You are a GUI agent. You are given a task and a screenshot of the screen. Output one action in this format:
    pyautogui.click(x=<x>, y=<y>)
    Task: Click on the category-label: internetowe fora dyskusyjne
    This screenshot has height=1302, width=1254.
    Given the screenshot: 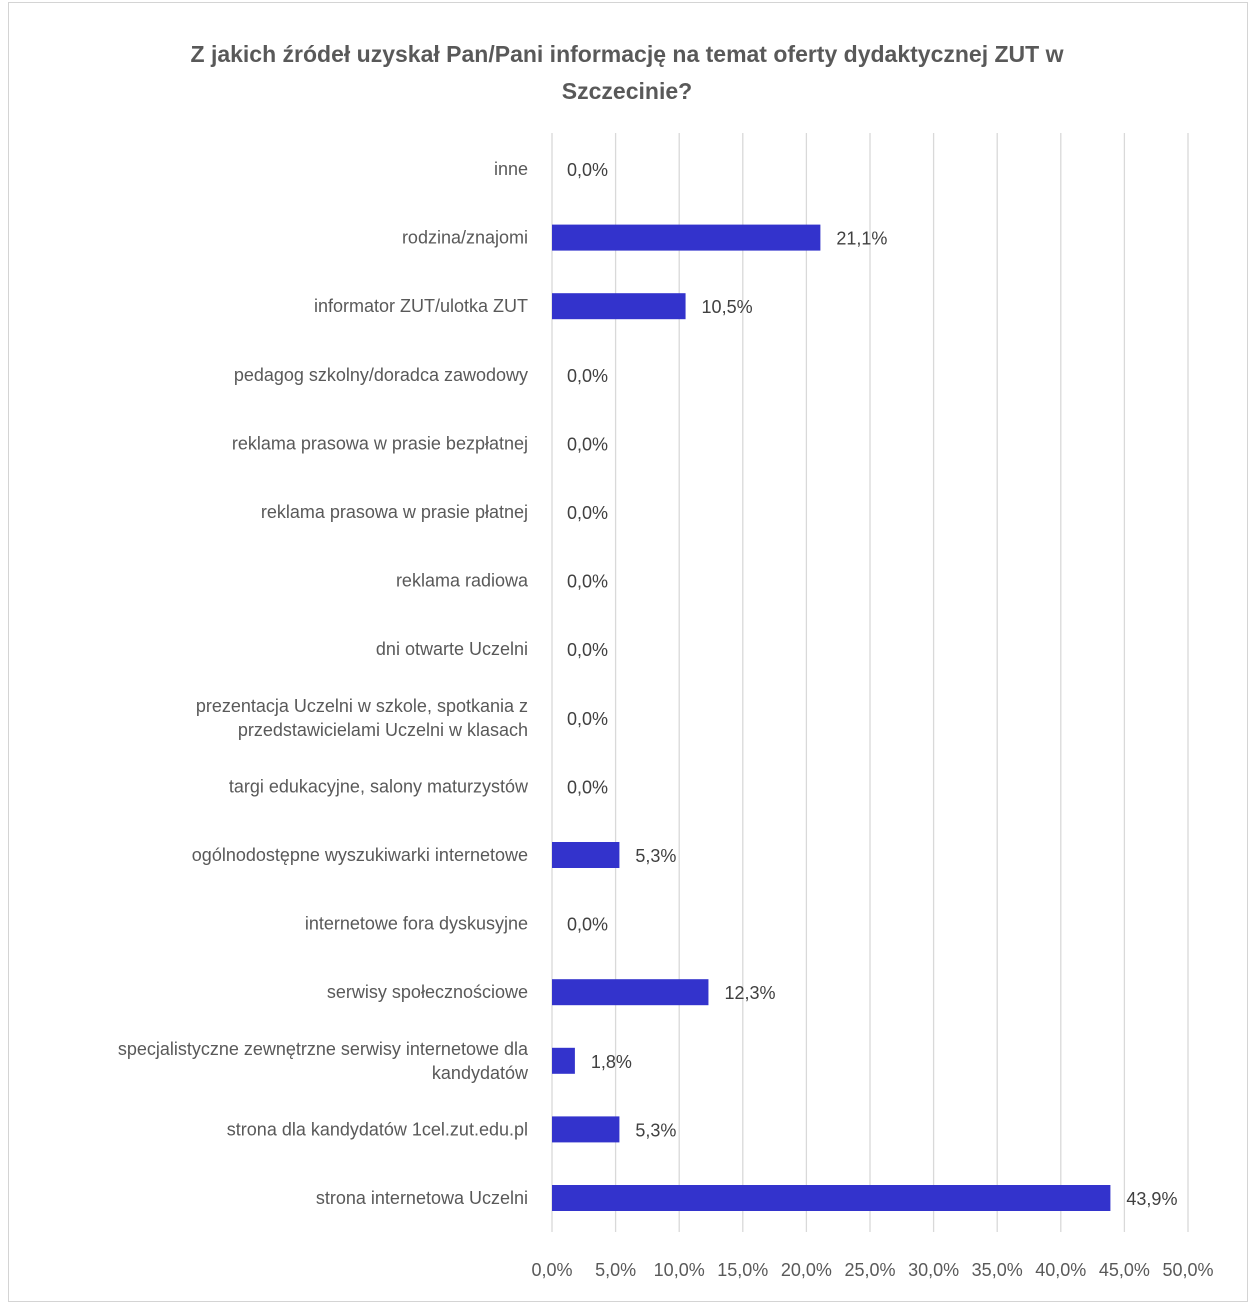 What is the action you would take?
    pyautogui.click(x=416, y=924)
    